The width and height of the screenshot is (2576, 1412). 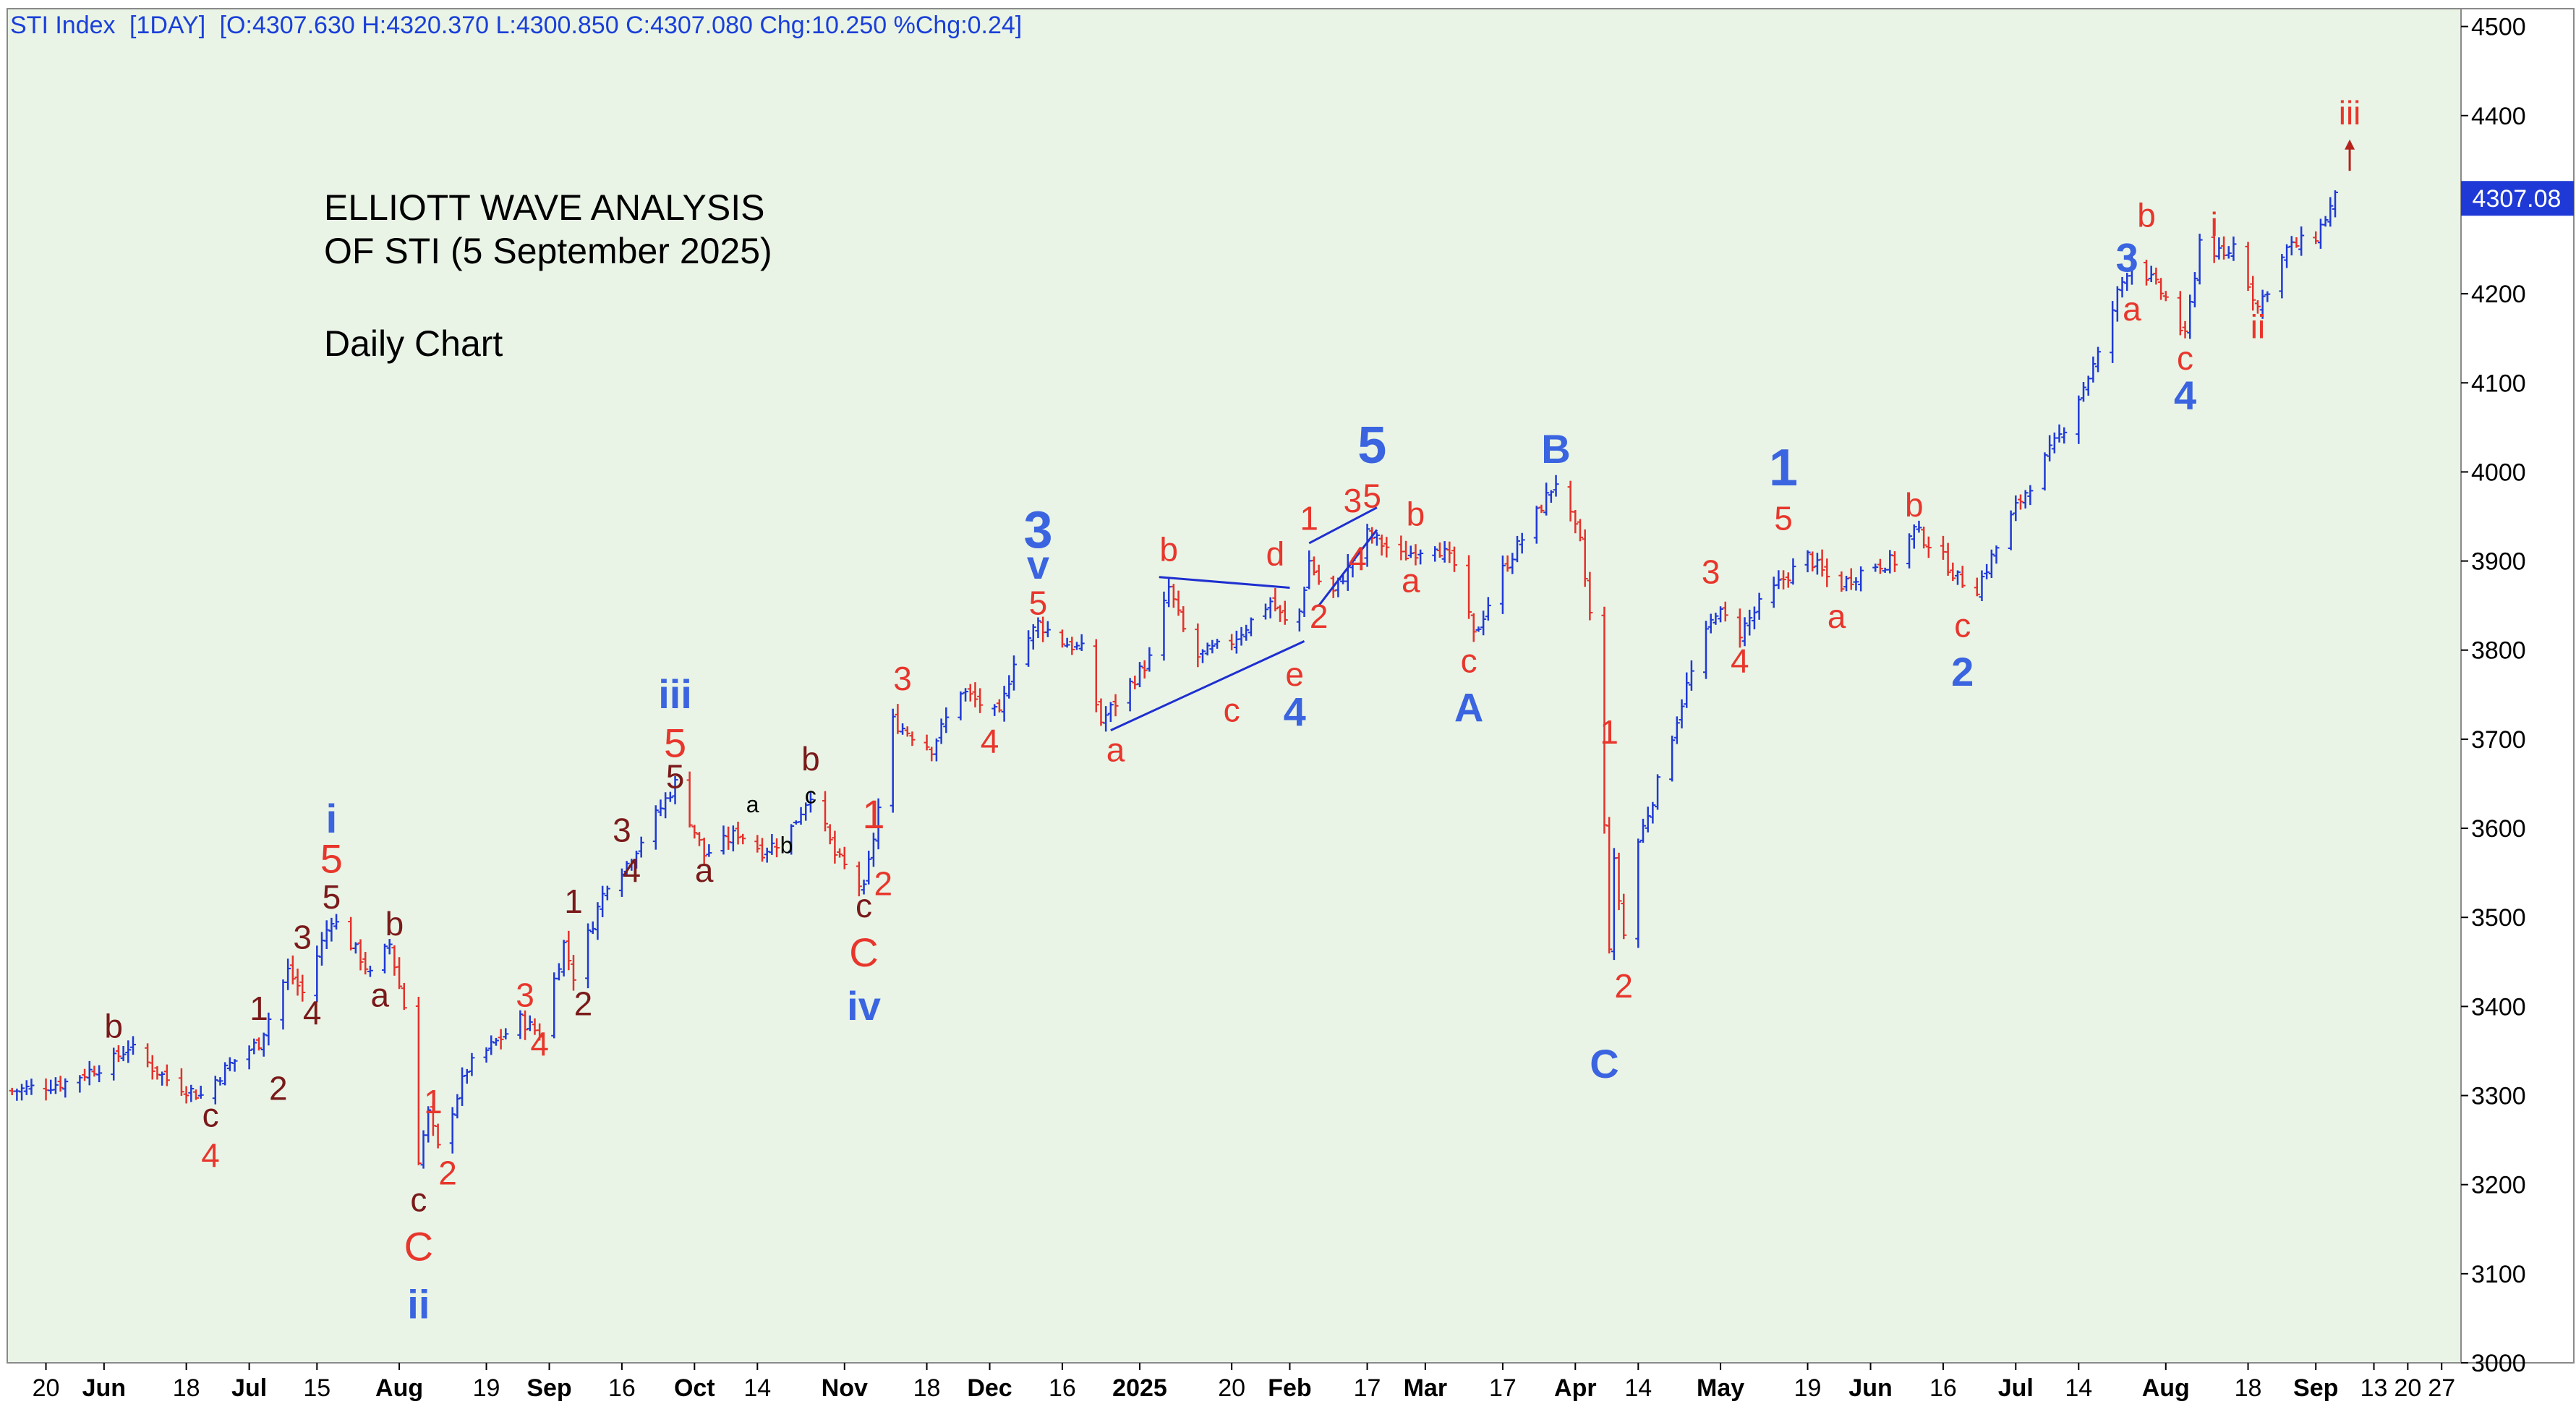 I want to click on interval-label: [1DAY], so click(x=167, y=25).